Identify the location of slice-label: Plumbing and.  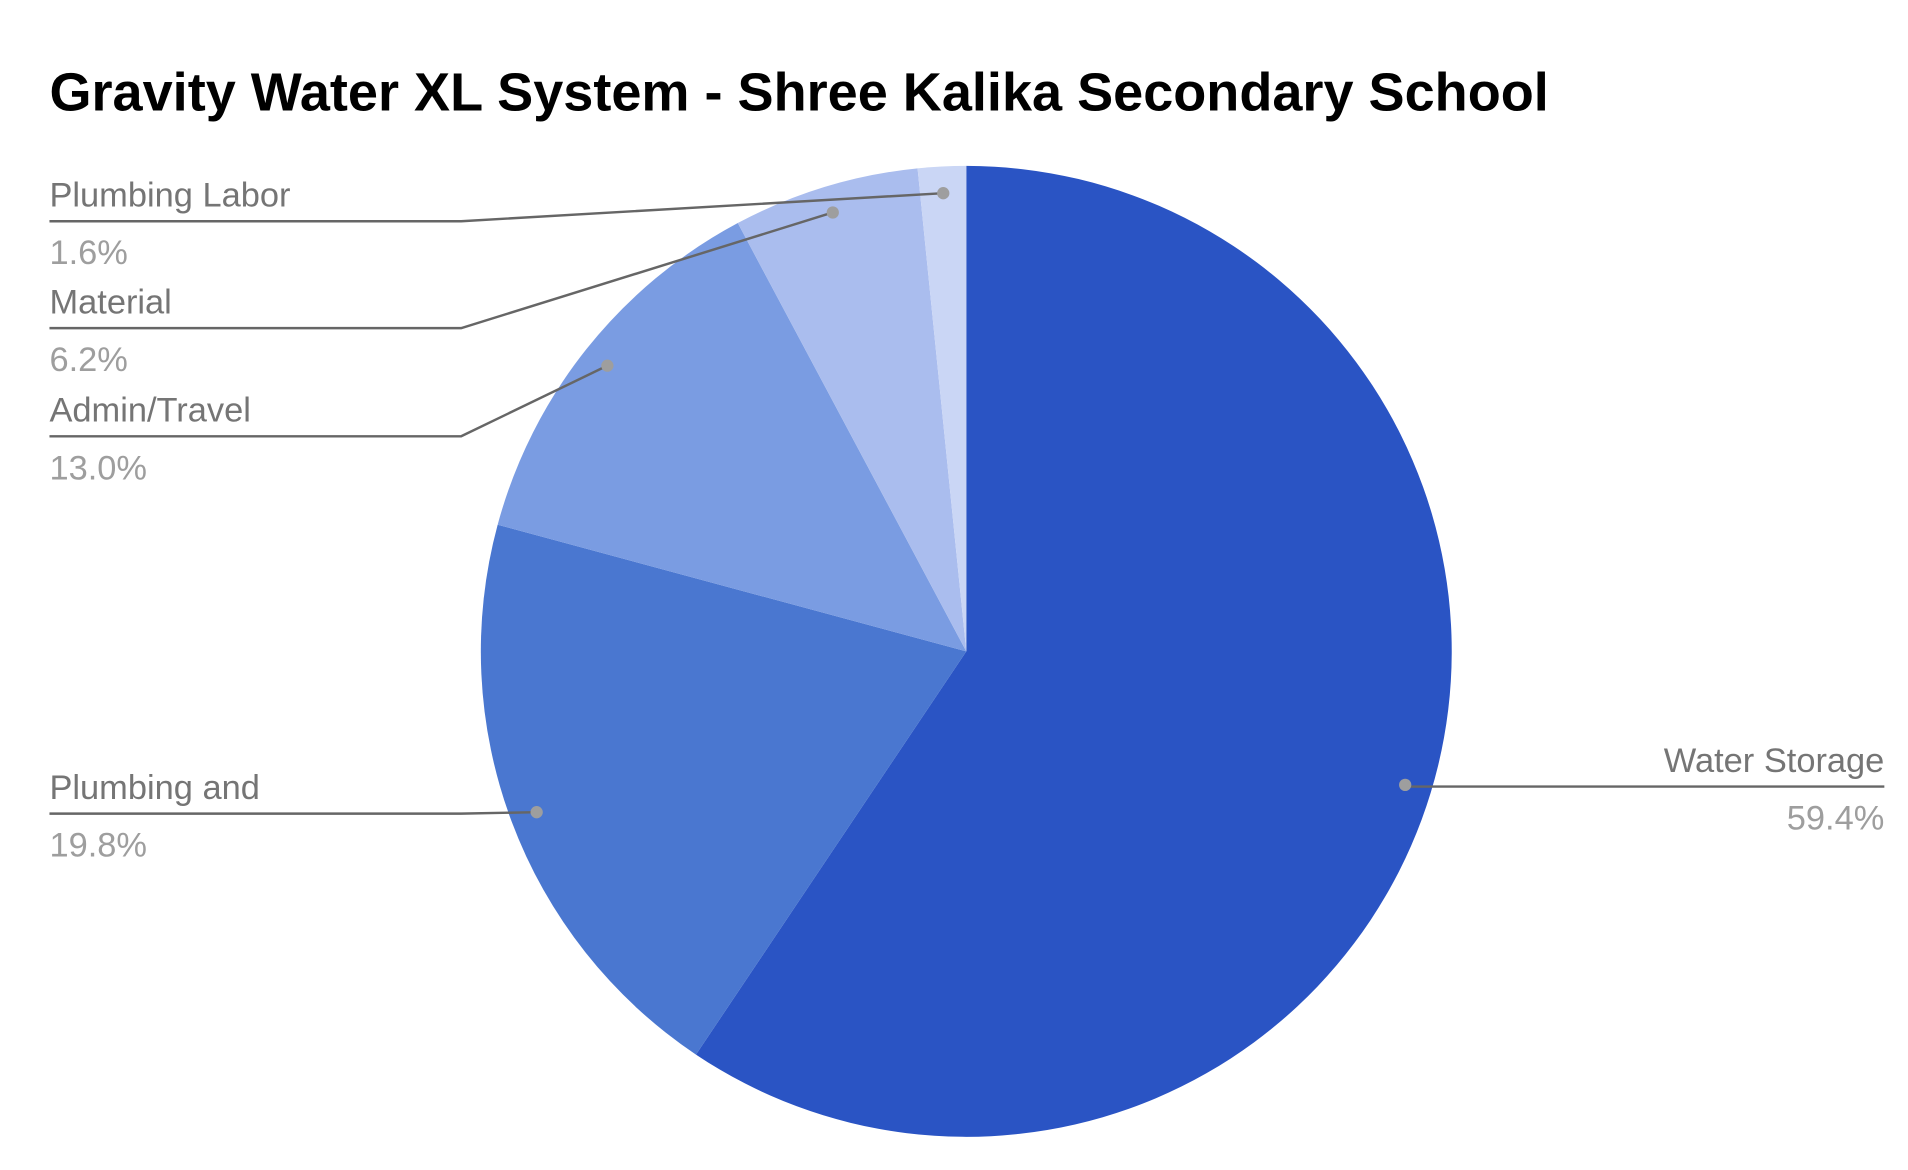
(154, 788).